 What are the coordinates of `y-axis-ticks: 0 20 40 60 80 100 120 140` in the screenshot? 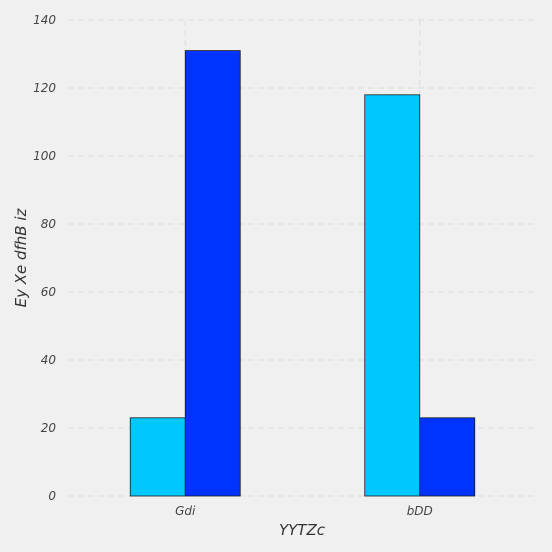 It's located at (44, 258).